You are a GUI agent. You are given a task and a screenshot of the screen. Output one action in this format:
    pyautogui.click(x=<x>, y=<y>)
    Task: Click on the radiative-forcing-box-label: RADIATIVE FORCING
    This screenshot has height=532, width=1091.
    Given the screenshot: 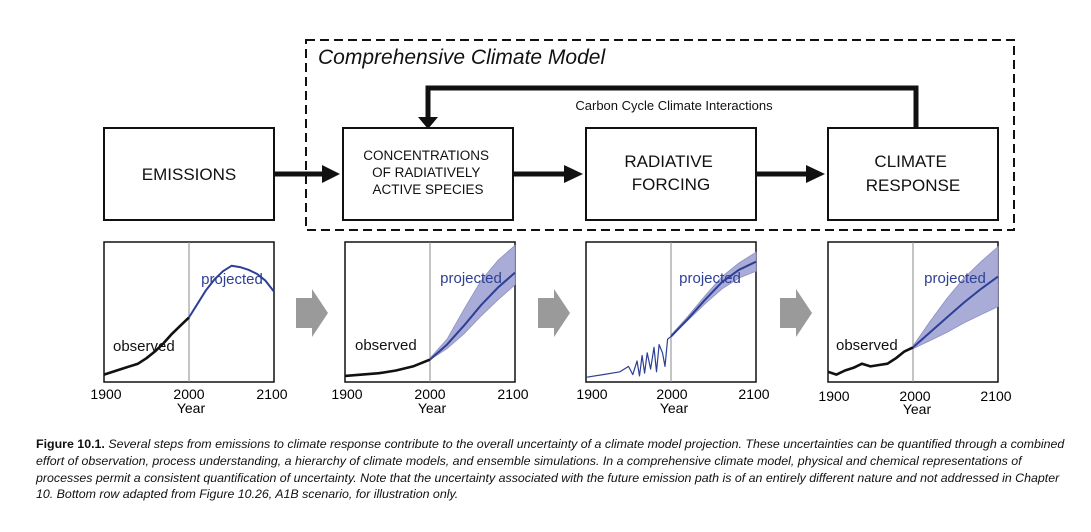 What is the action you would take?
    pyautogui.click(x=670, y=173)
    